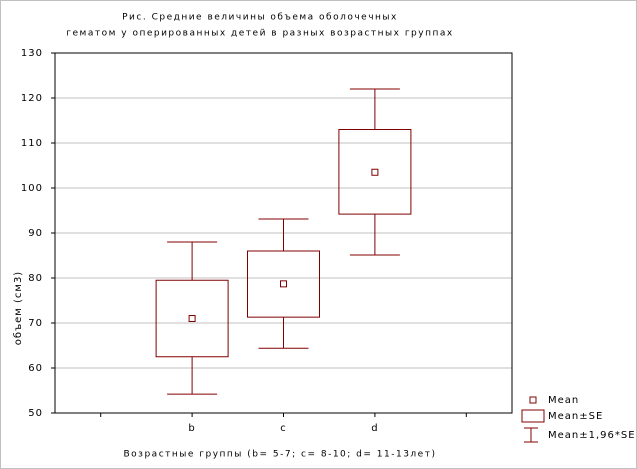 The width and height of the screenshot is (637, 469). What do you see at coordinates (32, 143) in the screenshot?
I see `y-tick-label: 110` at bounding box center [32, 143].